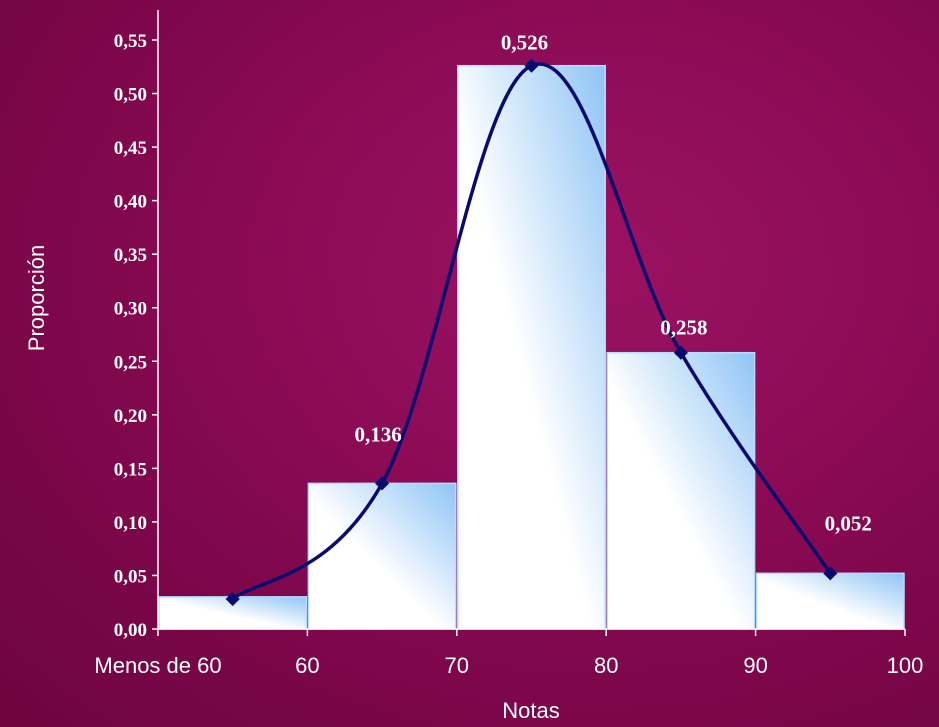 This screenshot has width=939, height=727. Describe the element at coordinates (606, 665) in the screenshot. I see `x-tick-label: 80` at that location.